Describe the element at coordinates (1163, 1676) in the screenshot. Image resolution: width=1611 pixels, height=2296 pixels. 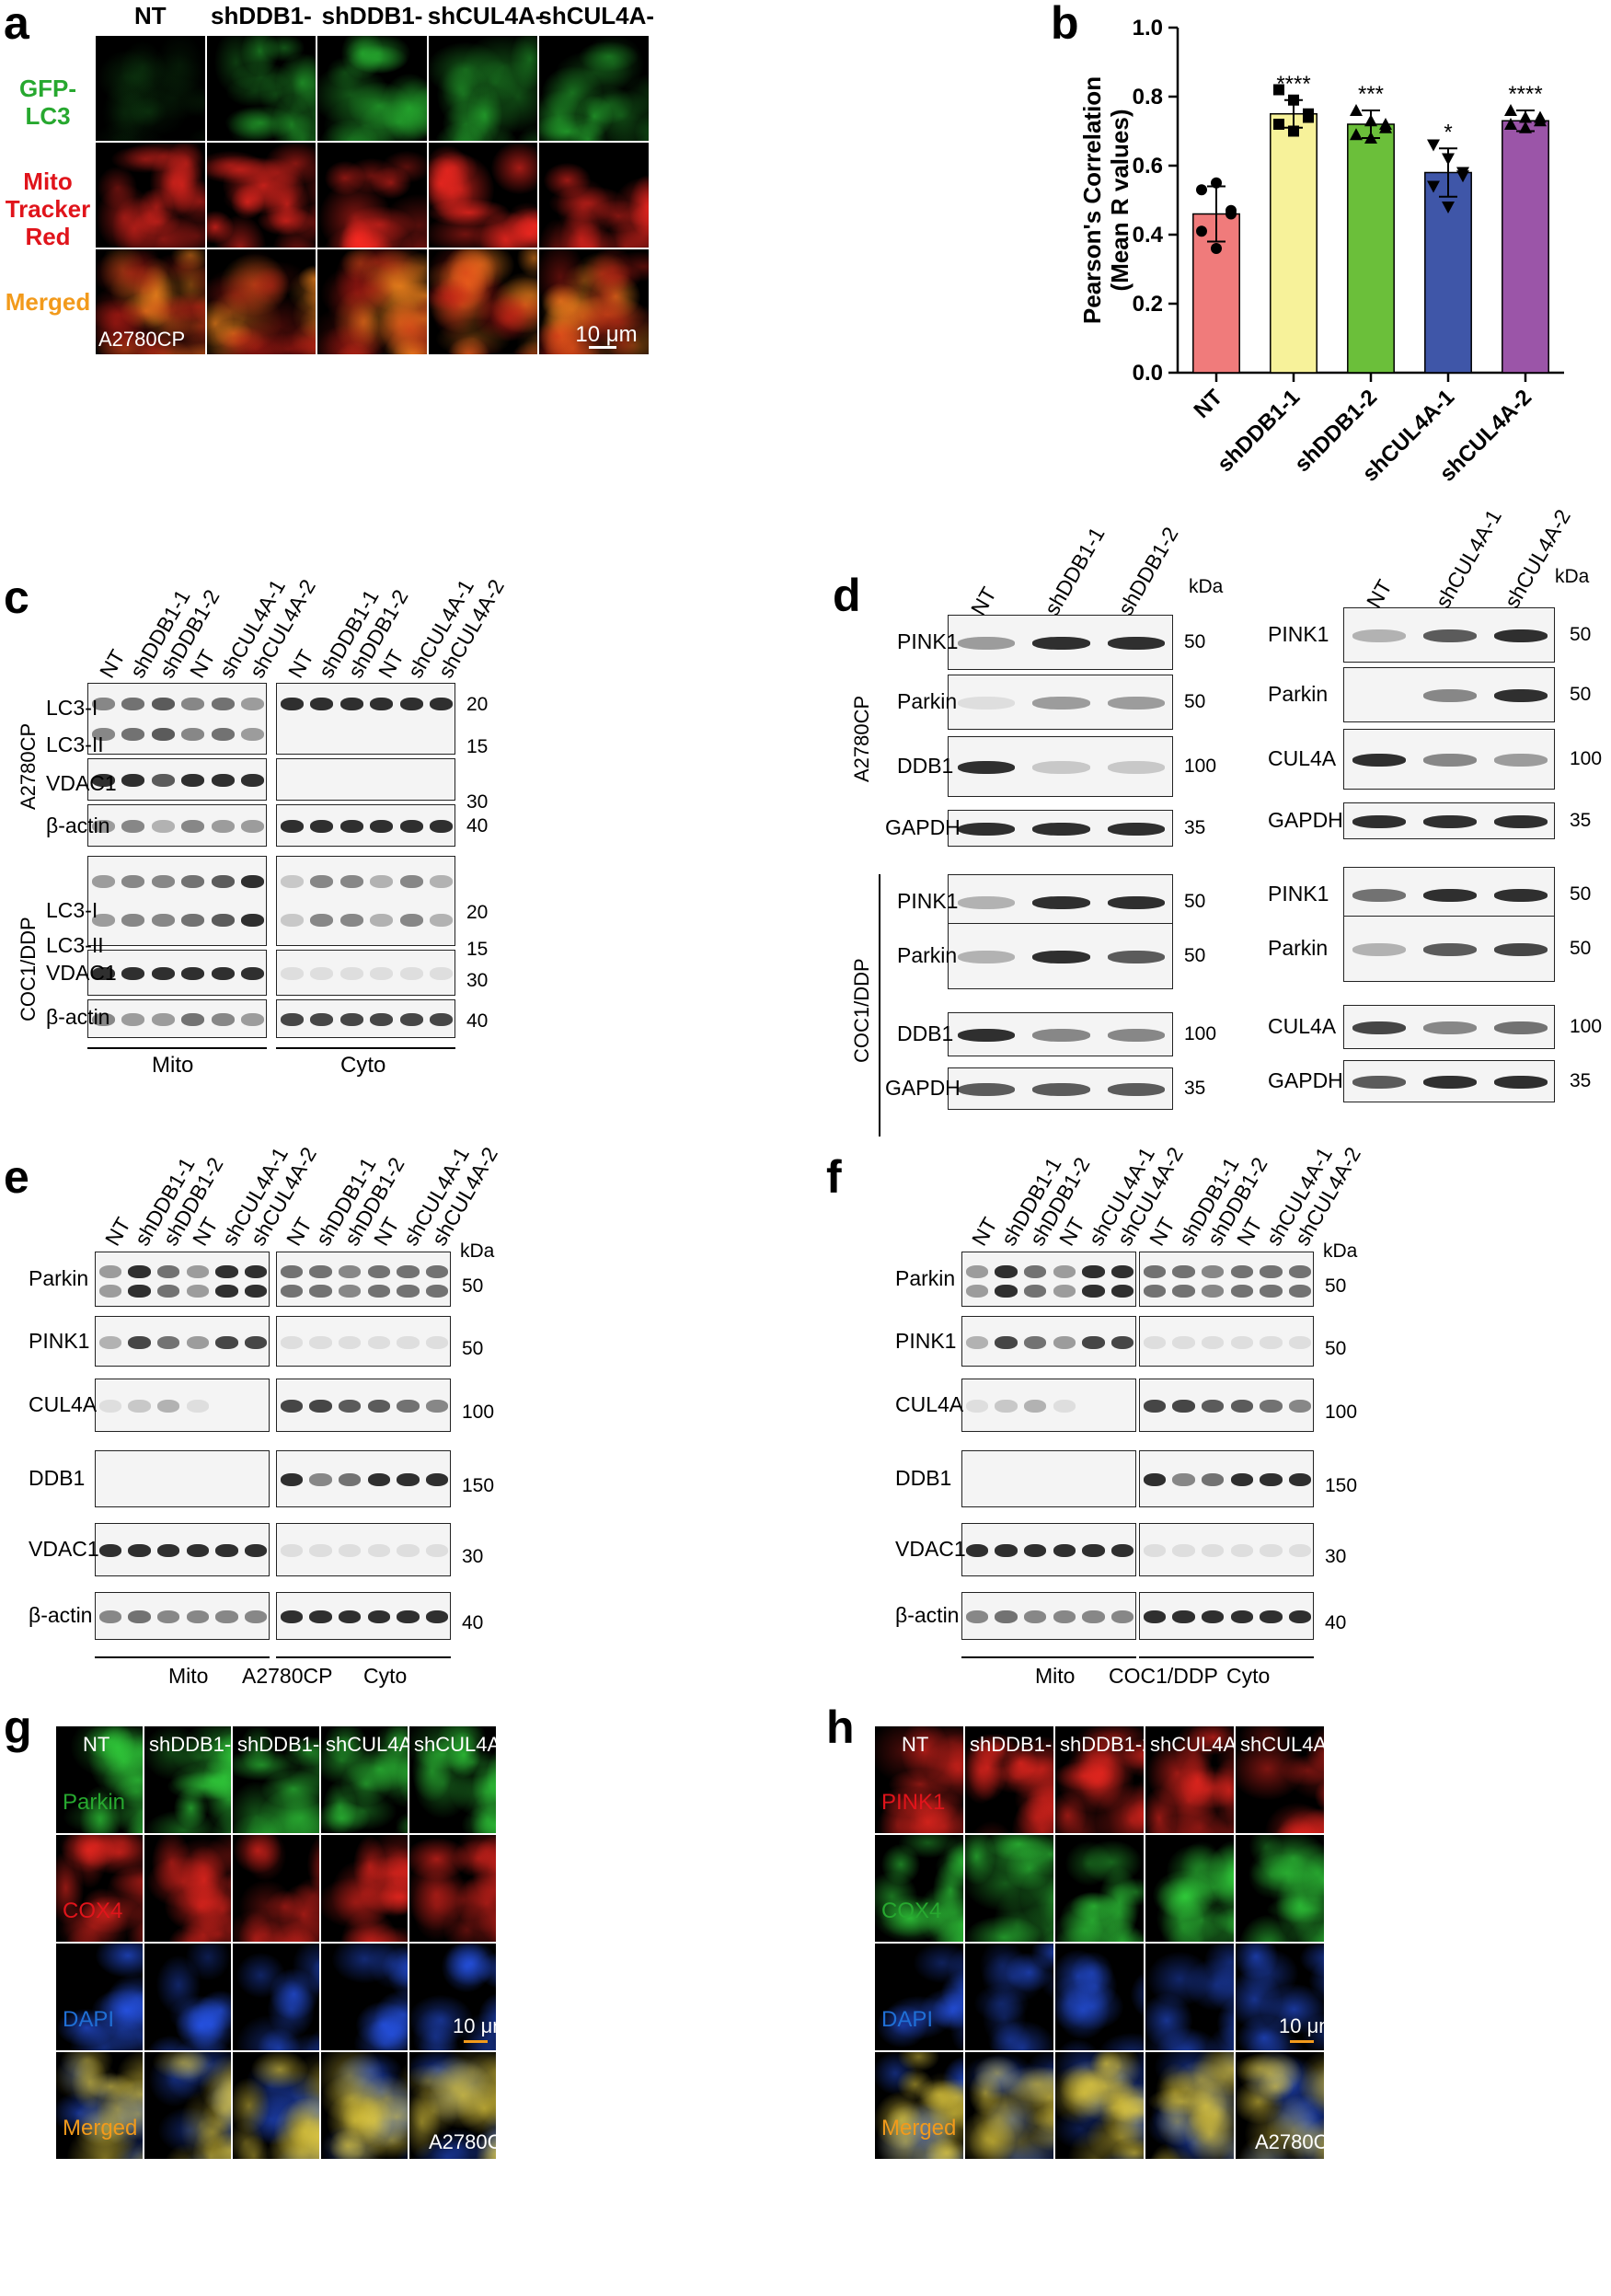
I see `cell-line-label: COC1/DDP` at that location.